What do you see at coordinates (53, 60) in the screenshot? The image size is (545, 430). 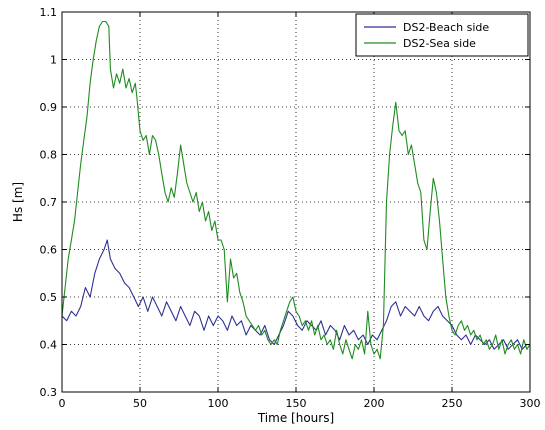 I see `y-tick-label: 1` at bounding box center [53, 60].